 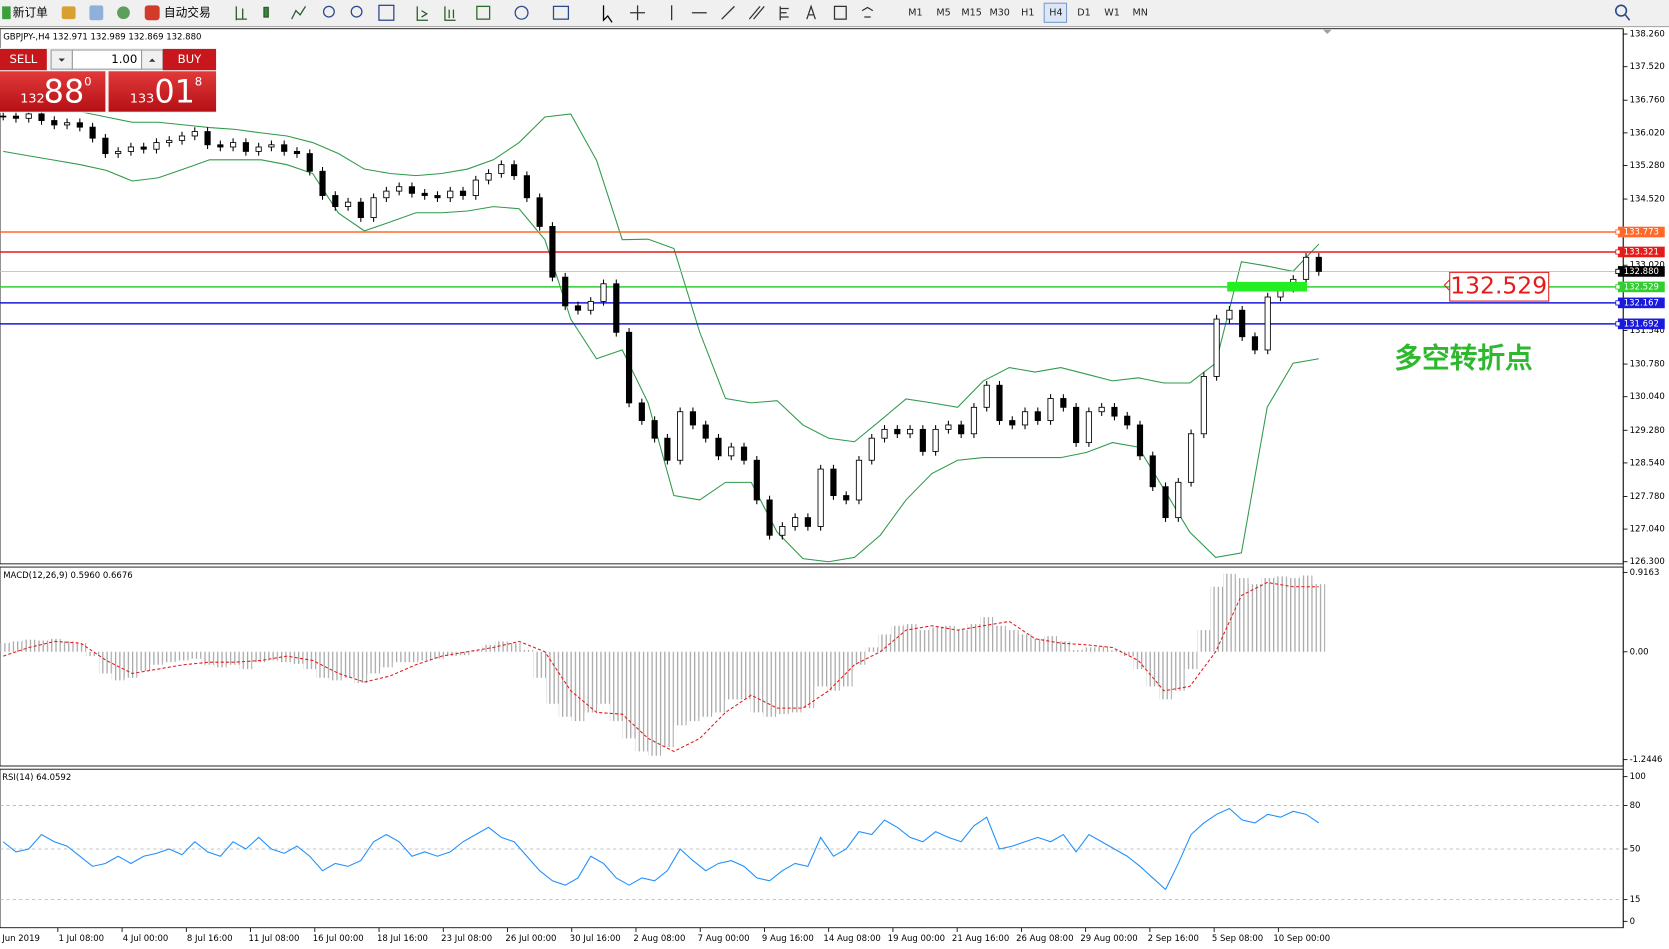 What do you see at coordinates (840, 12) in the screenshot?
I see `label-tool` at bounding box center [840, 12].